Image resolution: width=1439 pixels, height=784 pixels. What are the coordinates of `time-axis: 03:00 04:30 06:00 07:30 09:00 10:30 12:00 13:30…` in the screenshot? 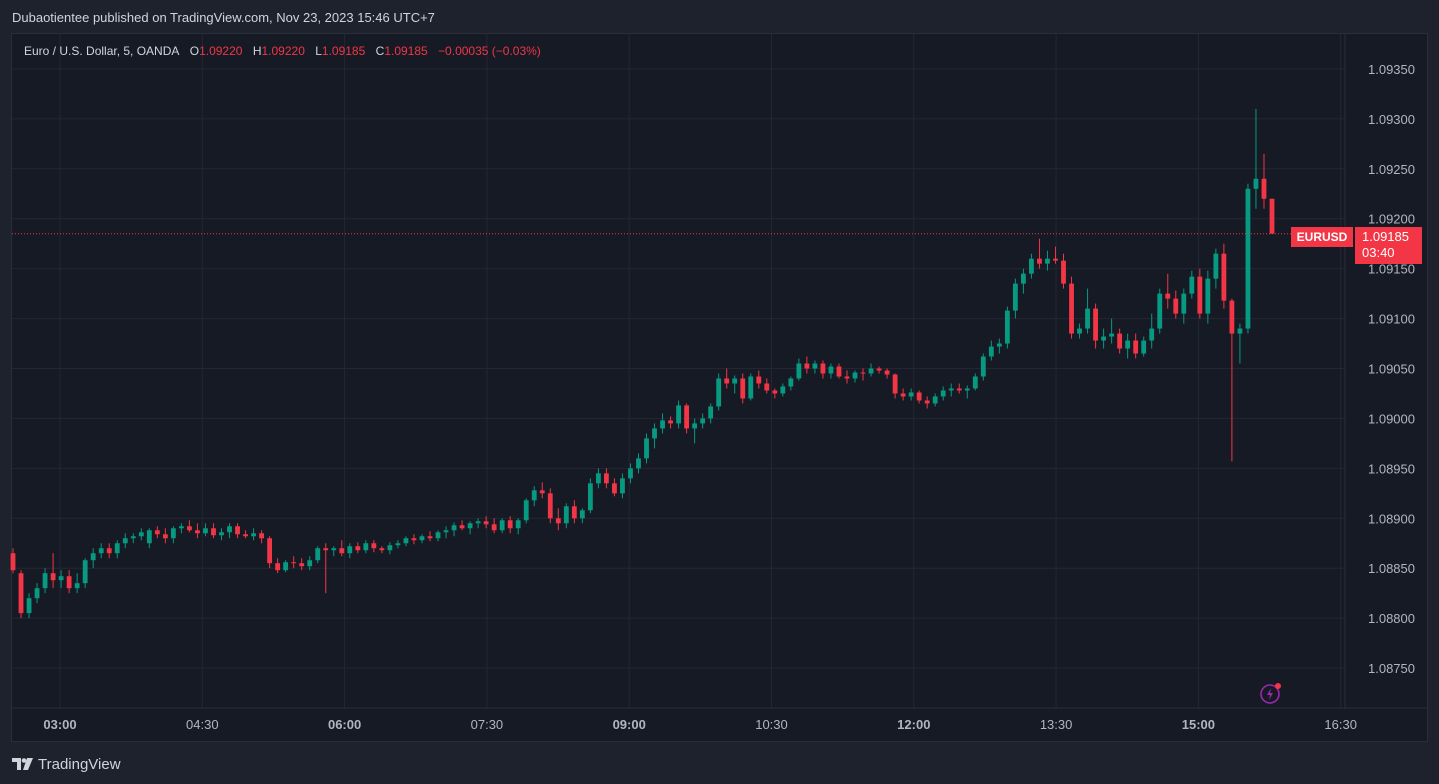 It's located at (700, 724).